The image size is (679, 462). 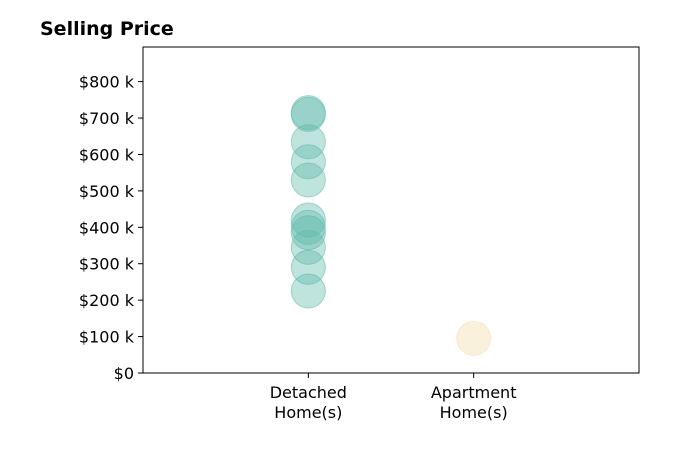 I want to click on chart-title: Selling Price, so click(x=107, y=29).